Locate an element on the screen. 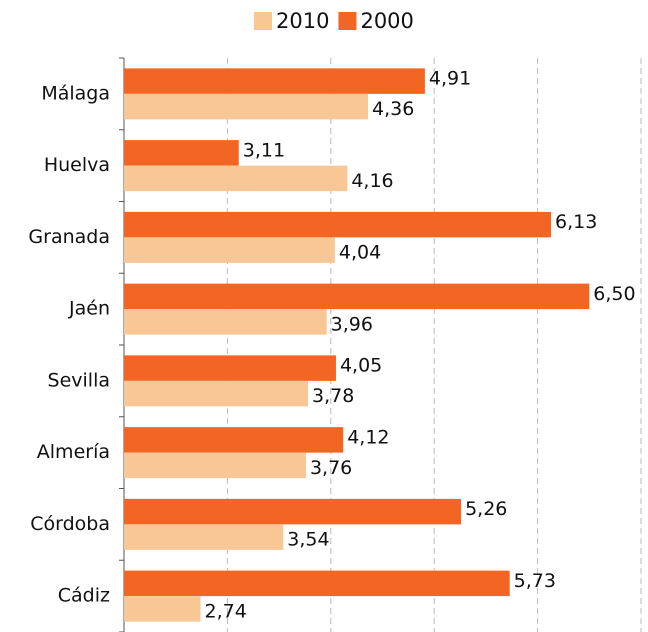 This screenshot has height=632, width=648. data-label: 3,78 is located at coordinates (333, 396).